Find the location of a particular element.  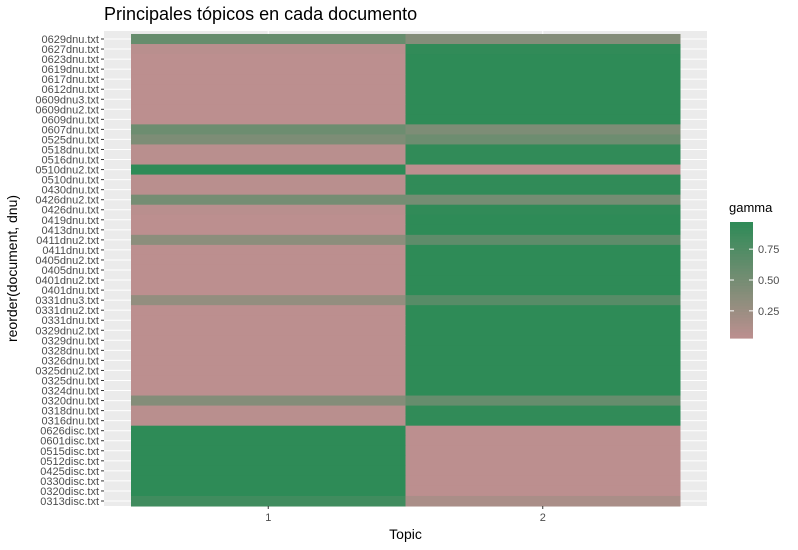

y-tick-label: 0331dnu2.txt is located at coordinates (67, 311).